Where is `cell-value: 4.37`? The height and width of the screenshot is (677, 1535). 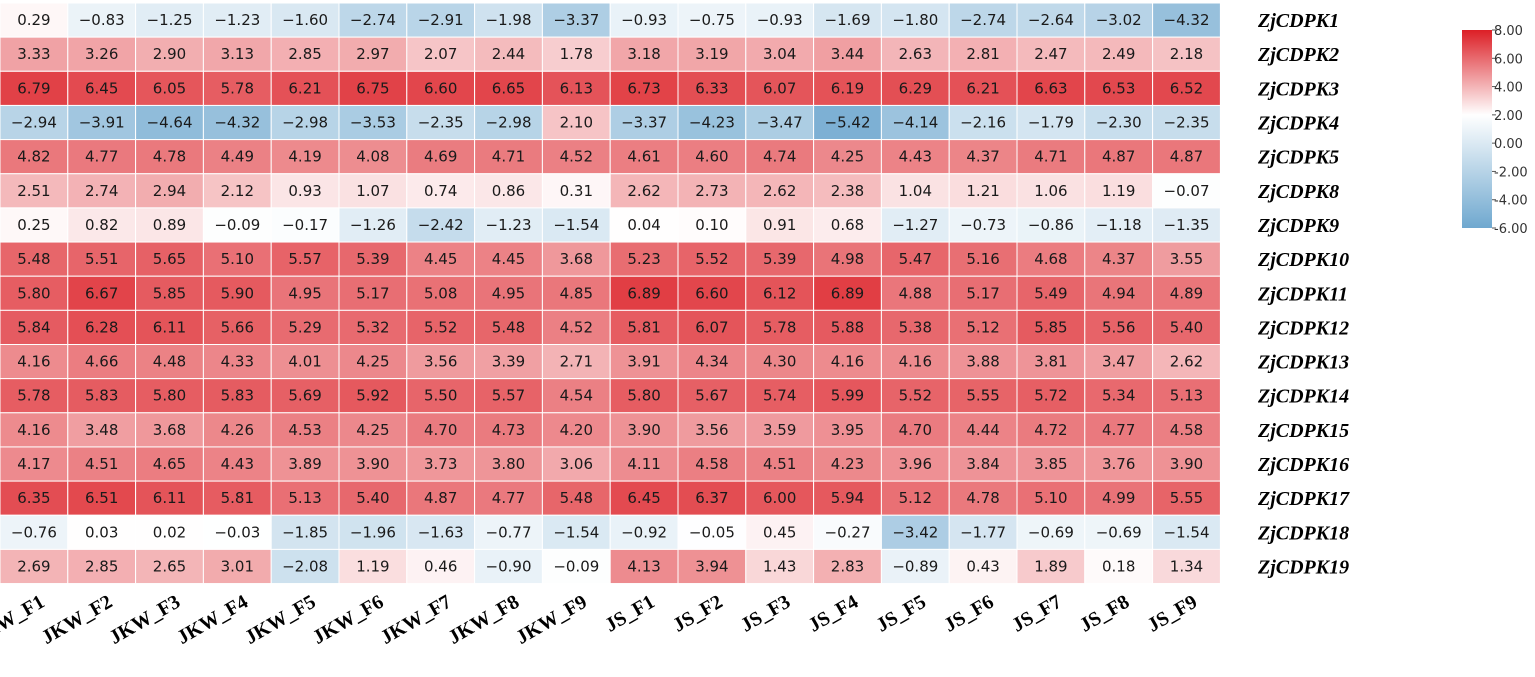
cell-value: 4.37 is located at coordinates (982, 157).